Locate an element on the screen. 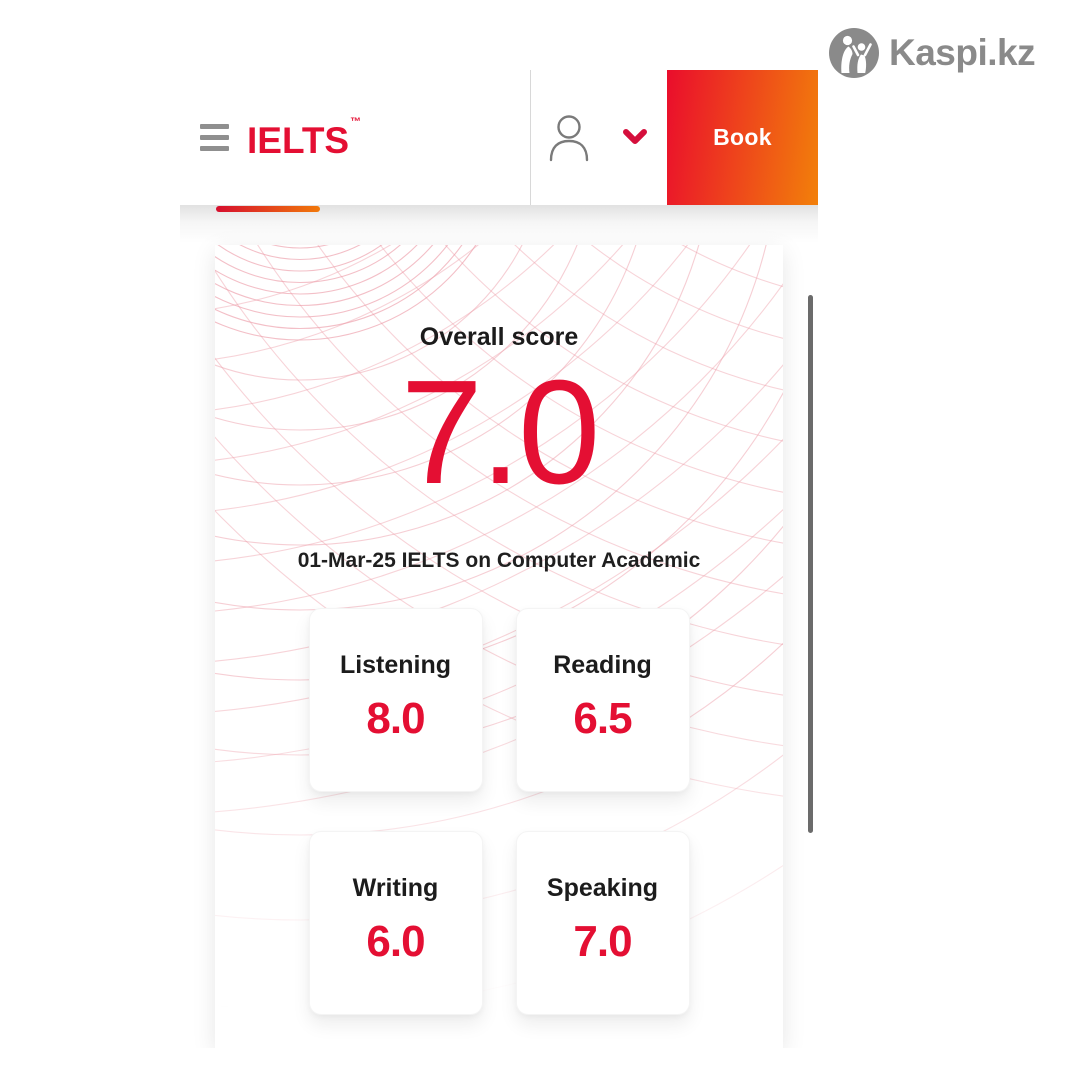 The height and width of the screenshot is (1080, 1080). skill-card-listening: Listening 8.0 is located at coordinates (395, 699).